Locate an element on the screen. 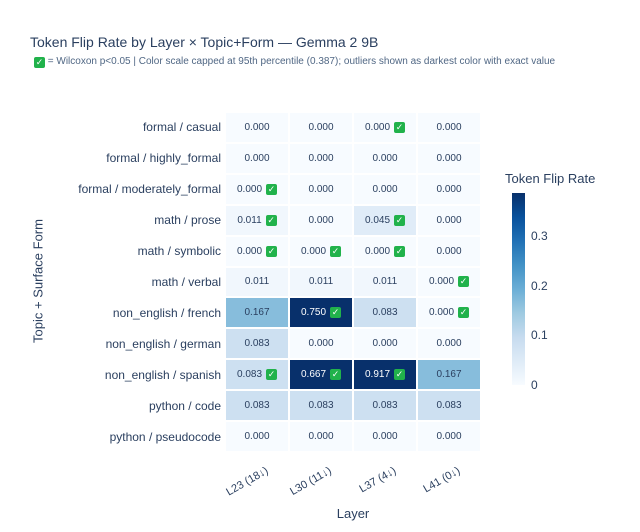 This screenshot has height=532, width=640. cell-value: 0.667 is located at coordinates (313, 375).